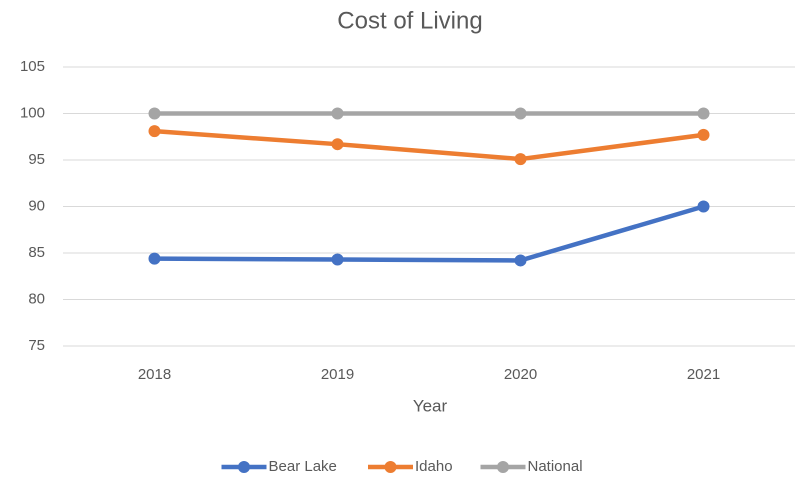 The image size is (795, 479). Describe the element at coordinates (36, 205) in the screenshot. I see `y-tick-label: 90` at that location.